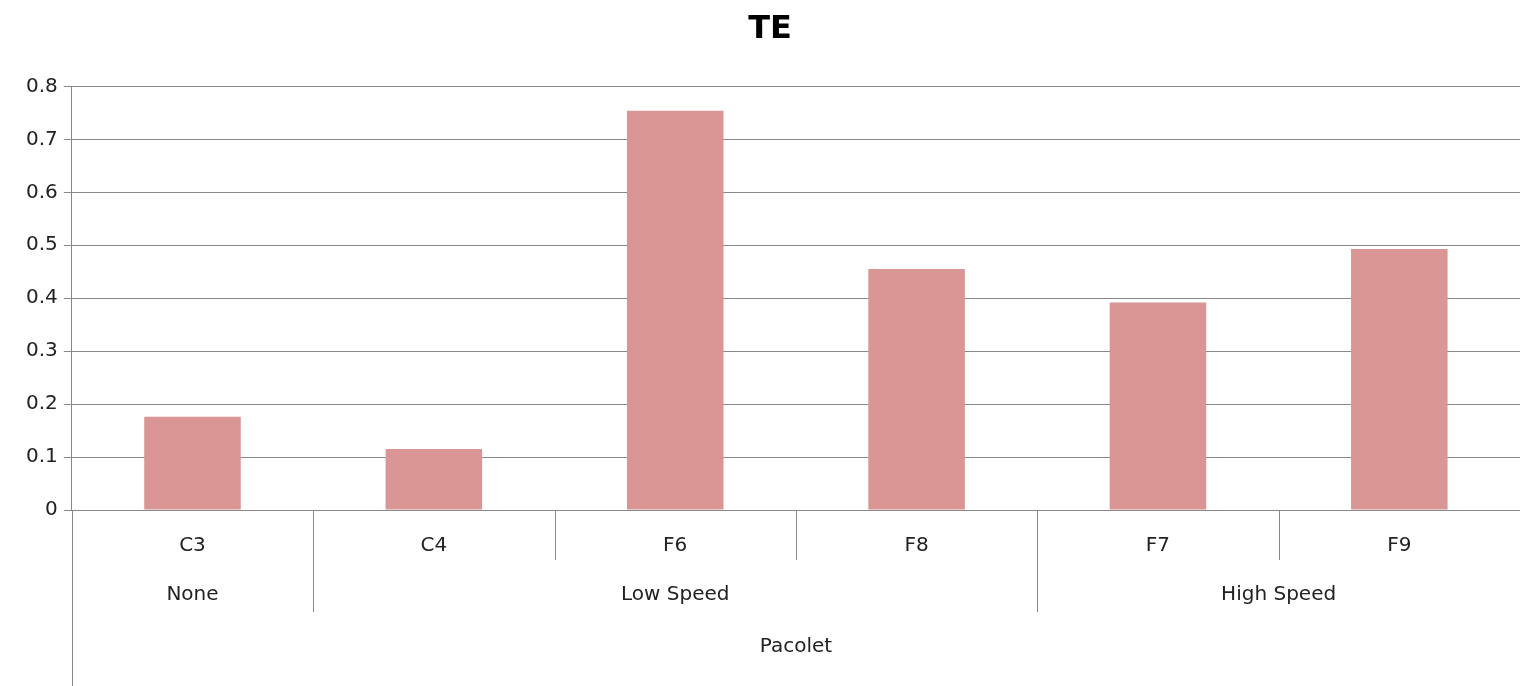 The height and width of the screenshot is (686, 1520). I want to click on text: High Speed, so click(1279, 593).